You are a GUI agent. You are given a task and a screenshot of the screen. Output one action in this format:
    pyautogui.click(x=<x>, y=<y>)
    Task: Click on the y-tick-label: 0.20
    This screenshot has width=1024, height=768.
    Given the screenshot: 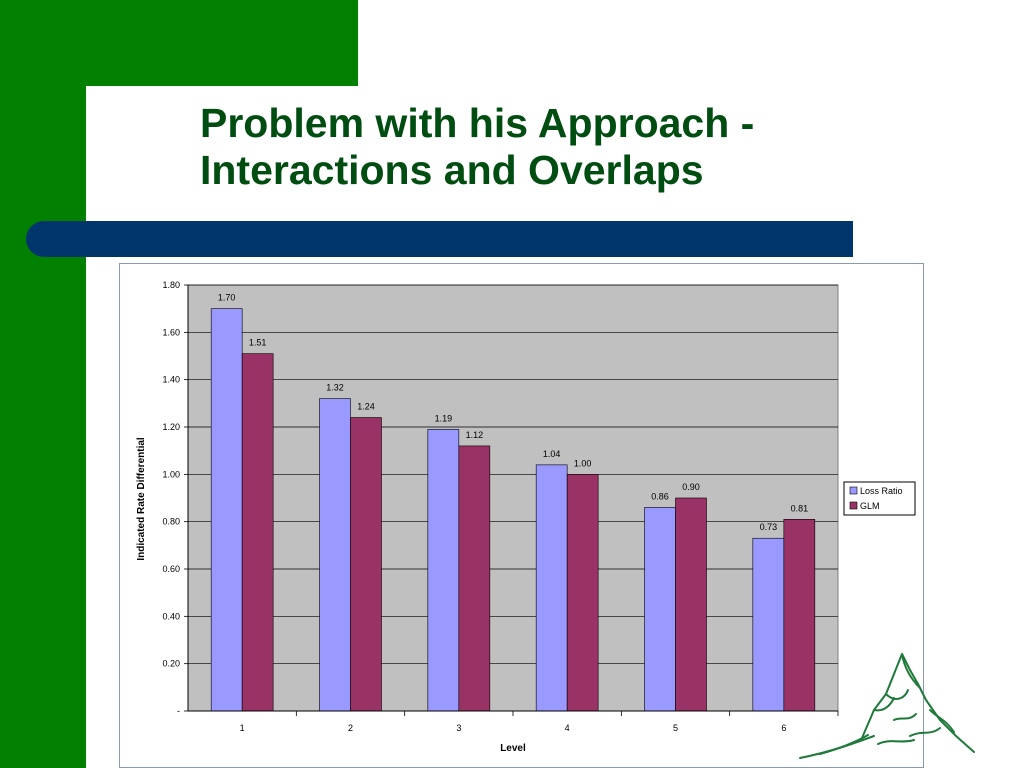 What is the action you would take?
    pyautogui.click(x=171, y=664)
    